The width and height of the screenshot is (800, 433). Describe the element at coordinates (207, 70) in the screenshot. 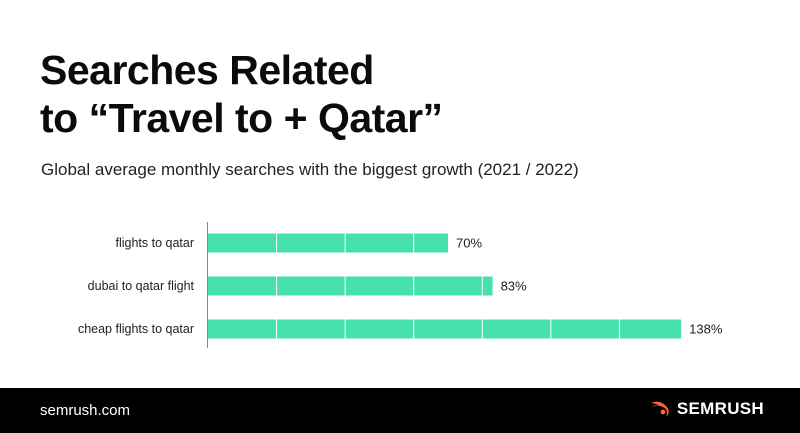

I see `title-line-1: Searches Related` at that location.